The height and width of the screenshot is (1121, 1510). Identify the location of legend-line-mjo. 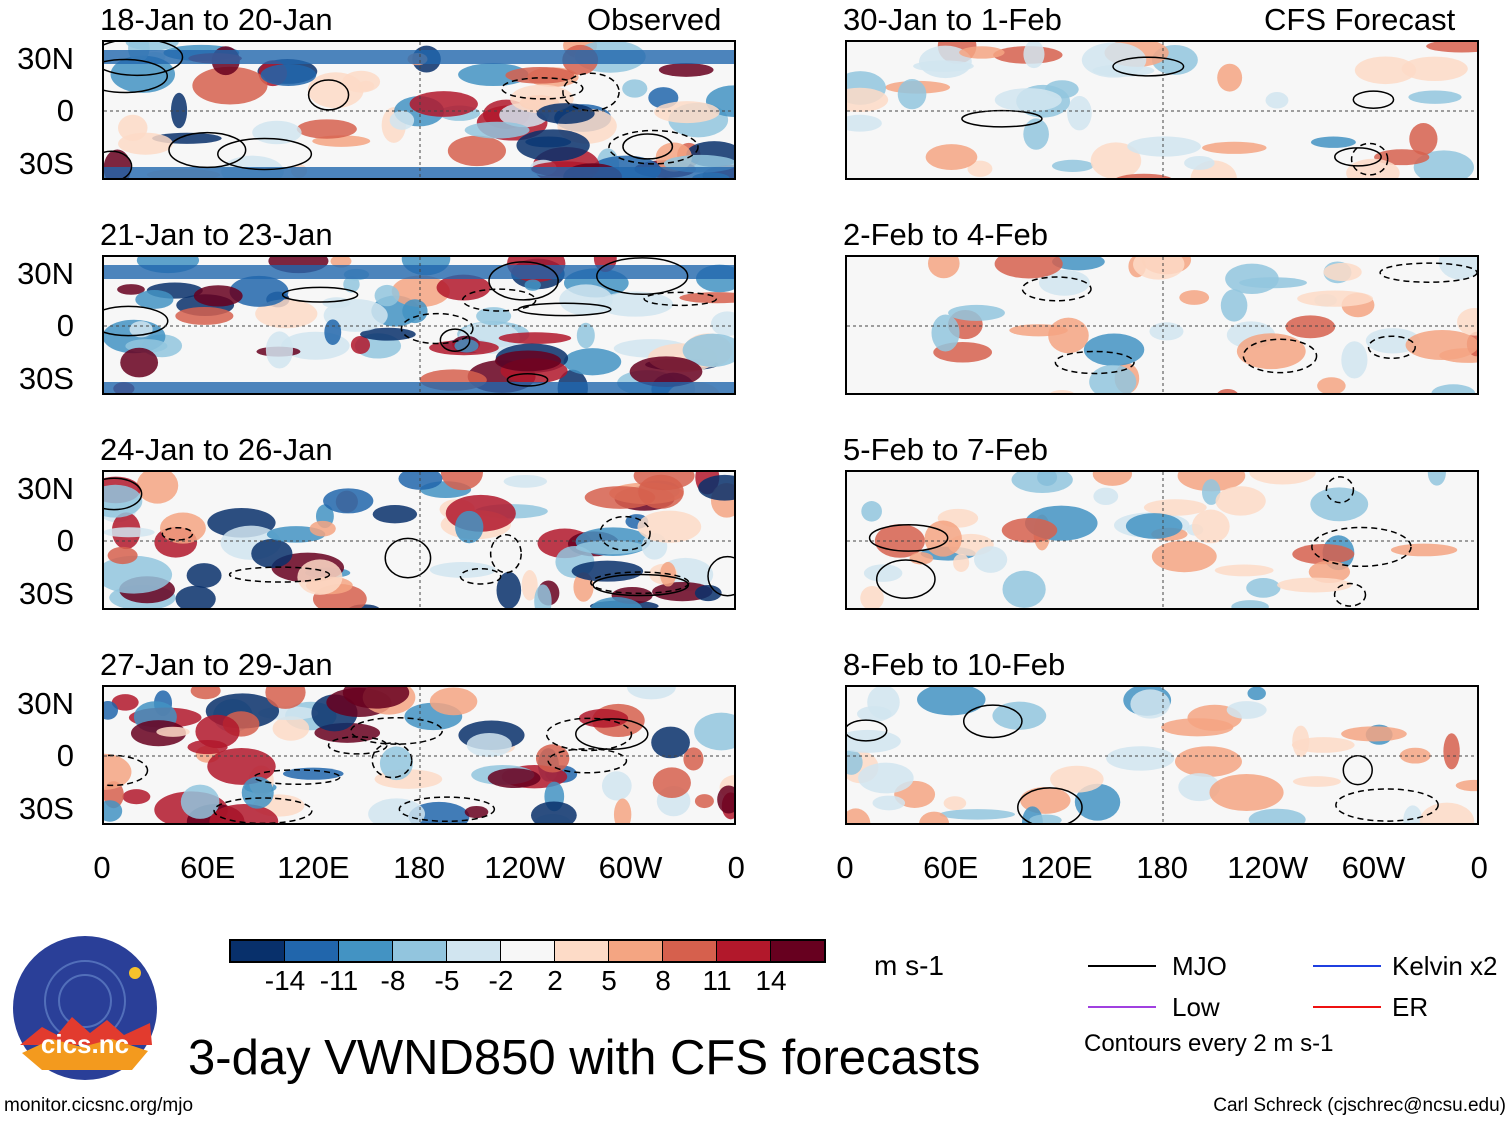
(1122, 966).